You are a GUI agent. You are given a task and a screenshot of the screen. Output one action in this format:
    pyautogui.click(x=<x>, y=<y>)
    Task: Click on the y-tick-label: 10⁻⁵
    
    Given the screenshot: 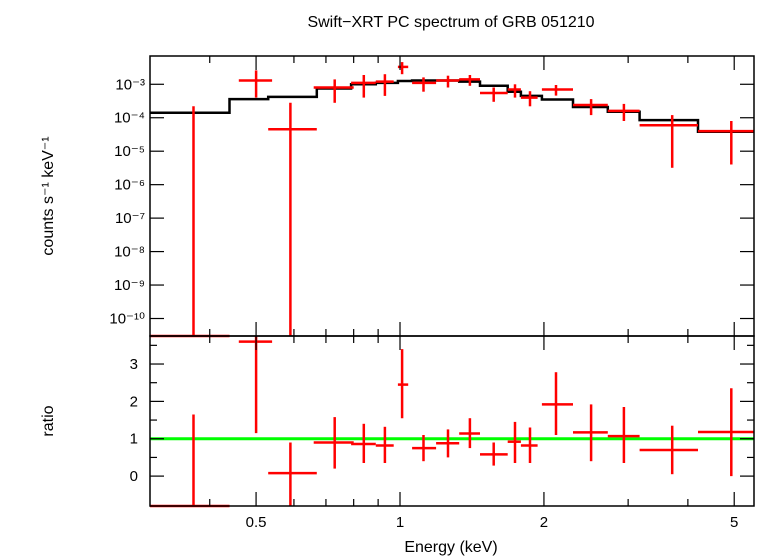 What is the action you would take?
    pyautogui.click(x=129, y=151)
    